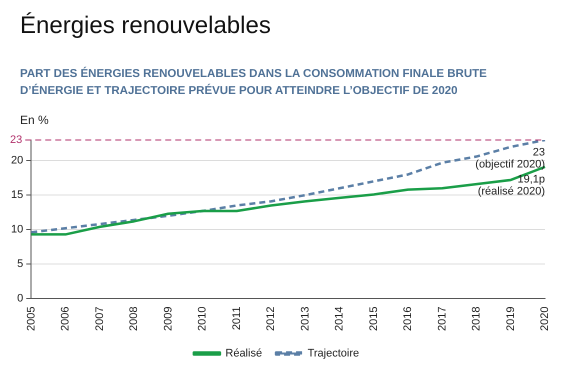  What do you see at coordinates (17, 160) in the screenshot?
I see `y-tick-label: 20` at bounding box center [17, 160].